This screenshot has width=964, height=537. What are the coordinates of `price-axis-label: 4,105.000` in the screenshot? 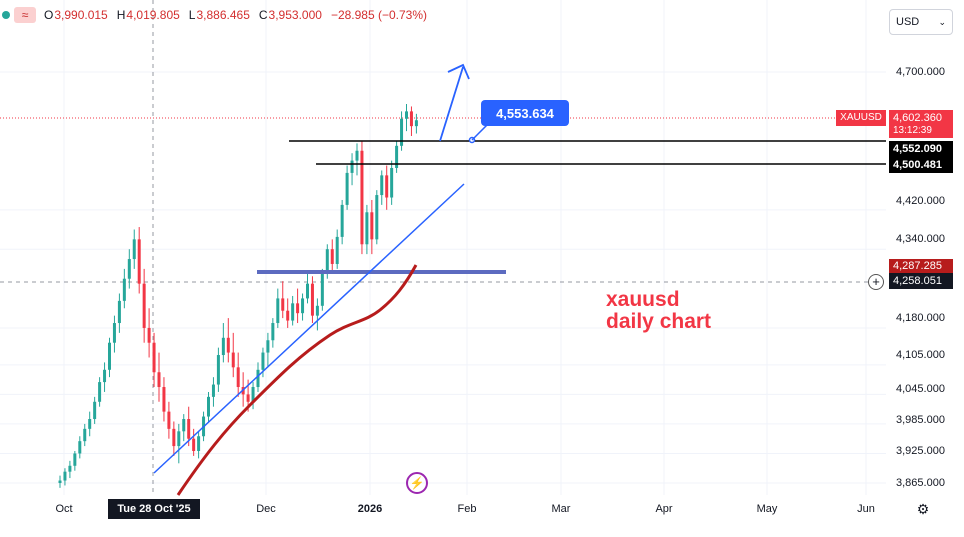 It's located at (920, 355).